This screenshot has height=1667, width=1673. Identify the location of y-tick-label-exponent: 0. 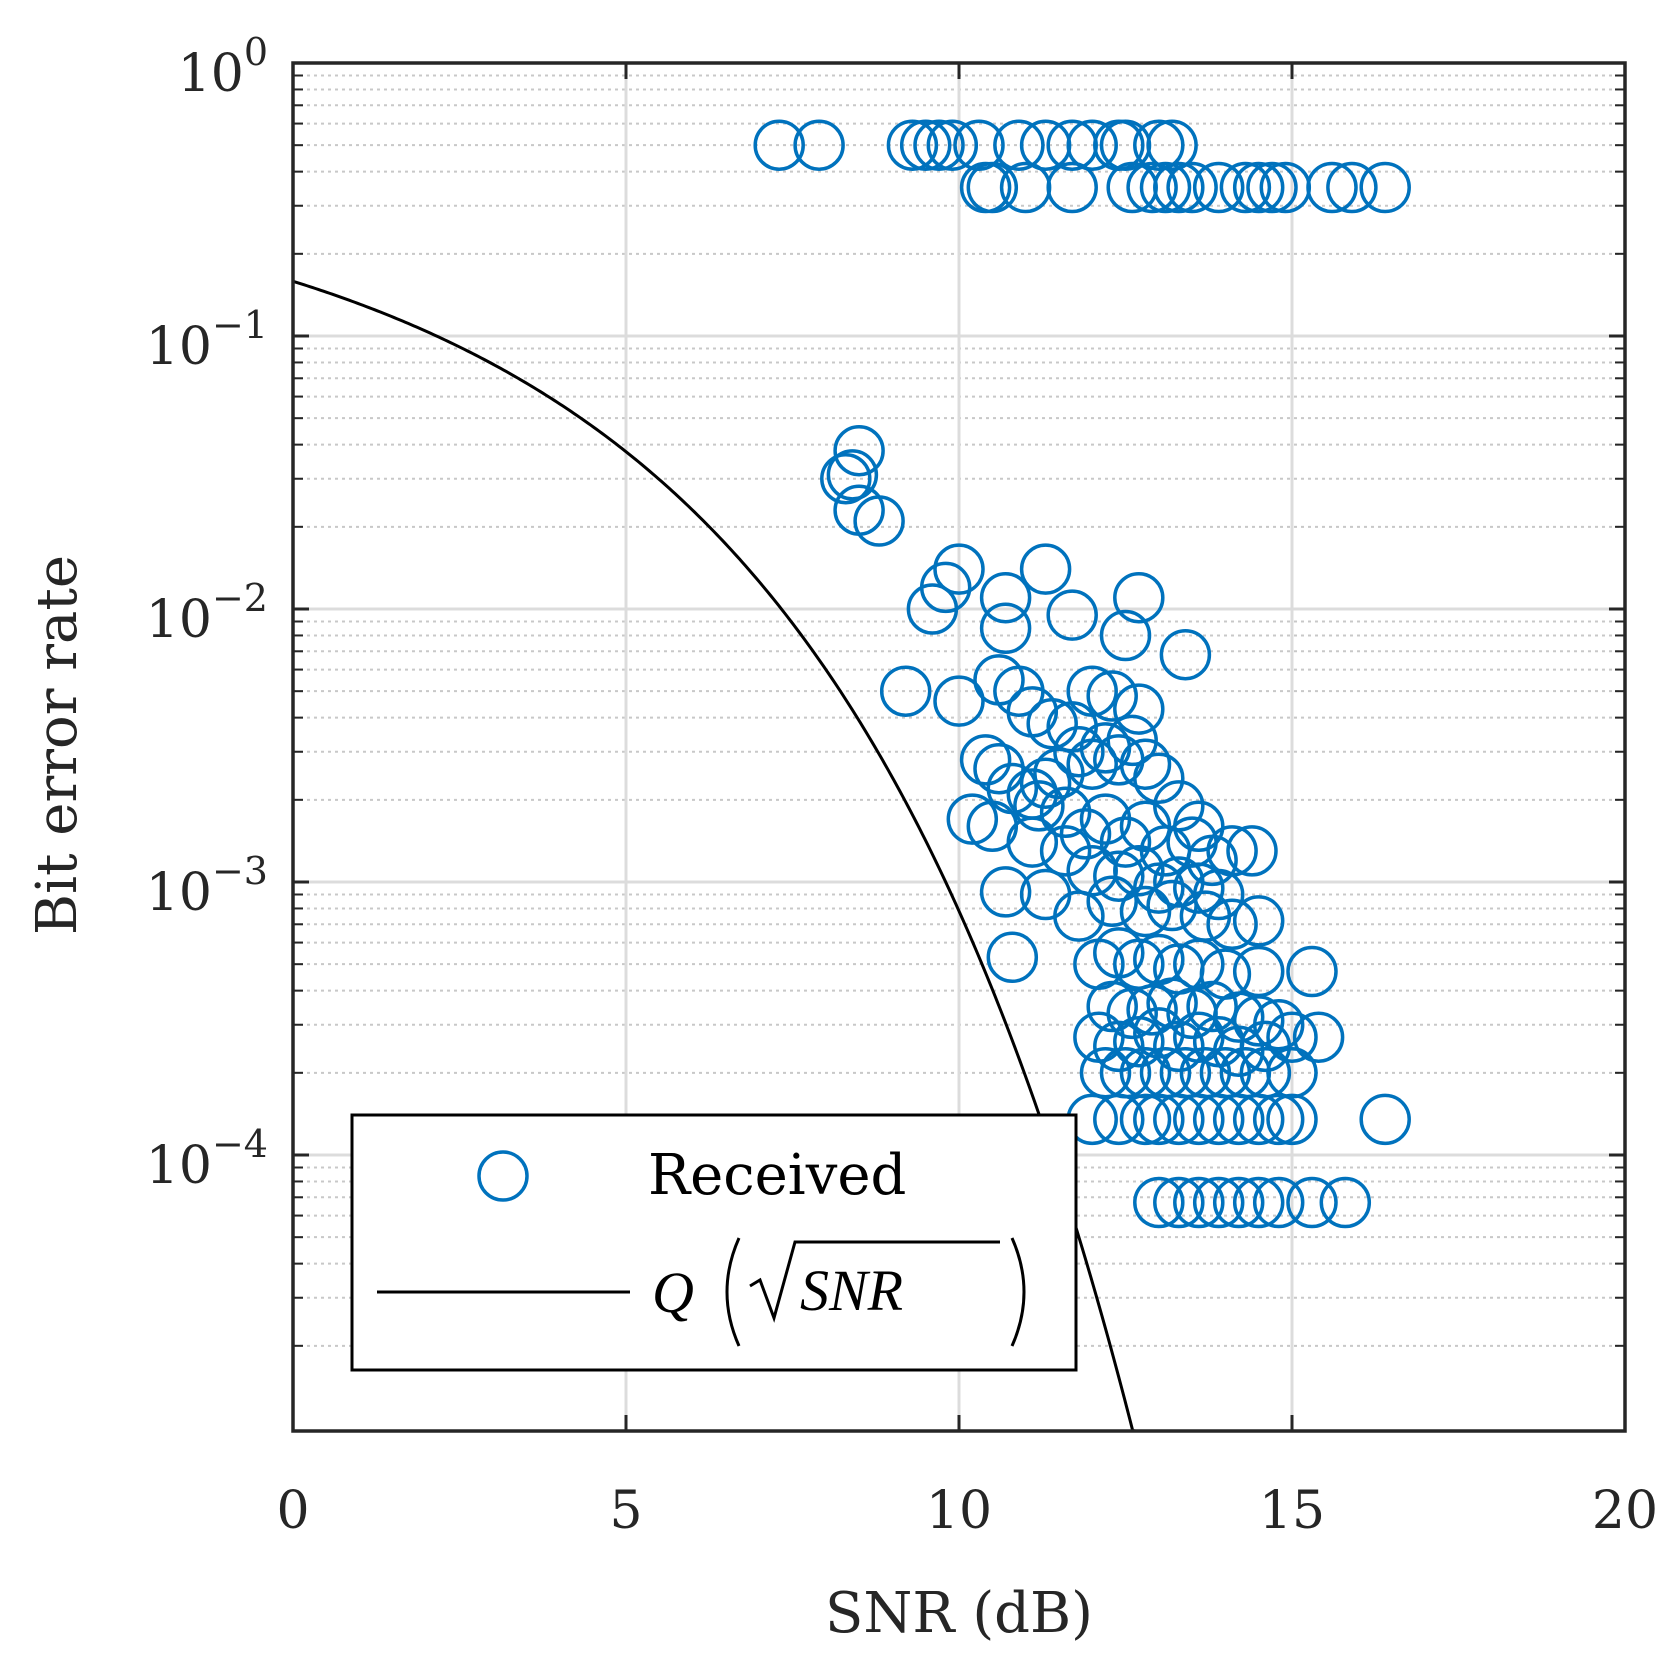
(256, 52).